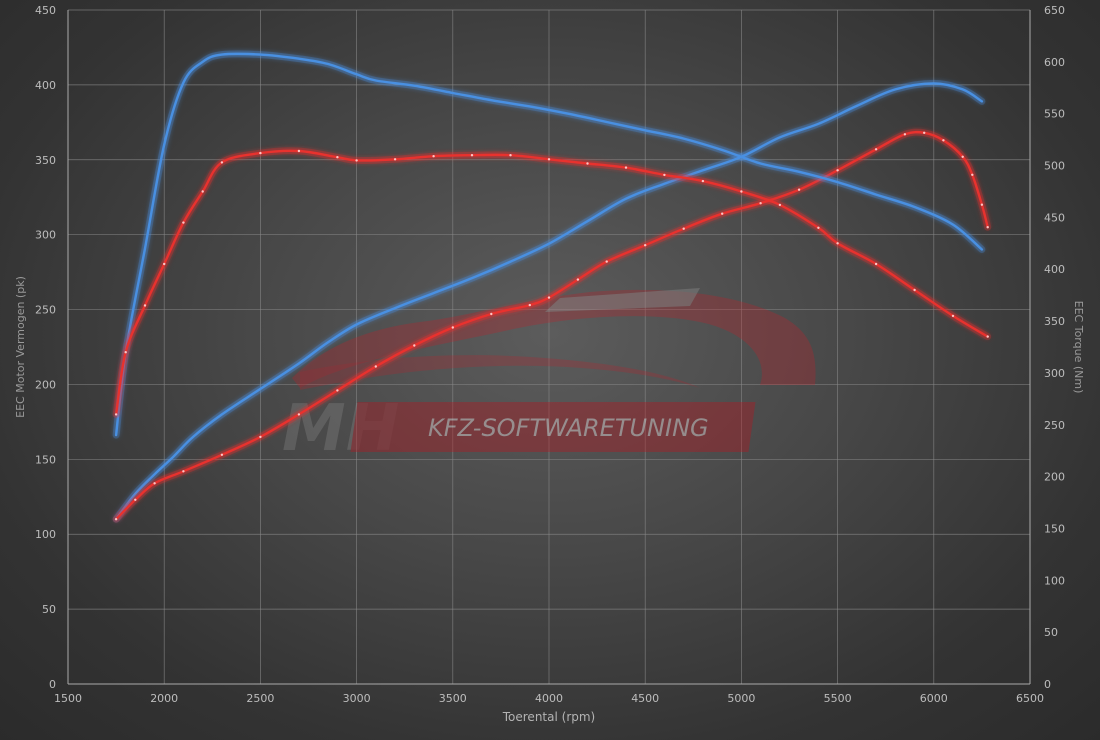 Image resolution: width=1100 pixels, height=740 pixels. What do you see at coordinates (500, 372) in the screenshot?
I see `car-swoosh` at bounding box center [500, 372].